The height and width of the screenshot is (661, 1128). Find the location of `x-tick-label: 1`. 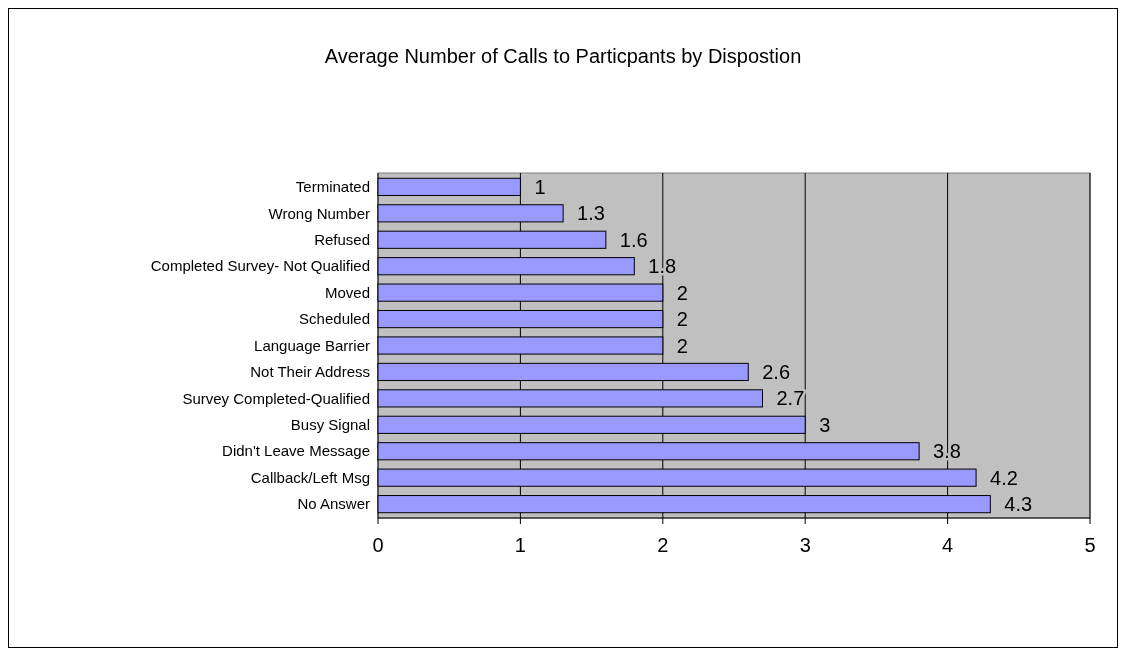

x-tick-label: 1 is located at coordinates (520, 545).